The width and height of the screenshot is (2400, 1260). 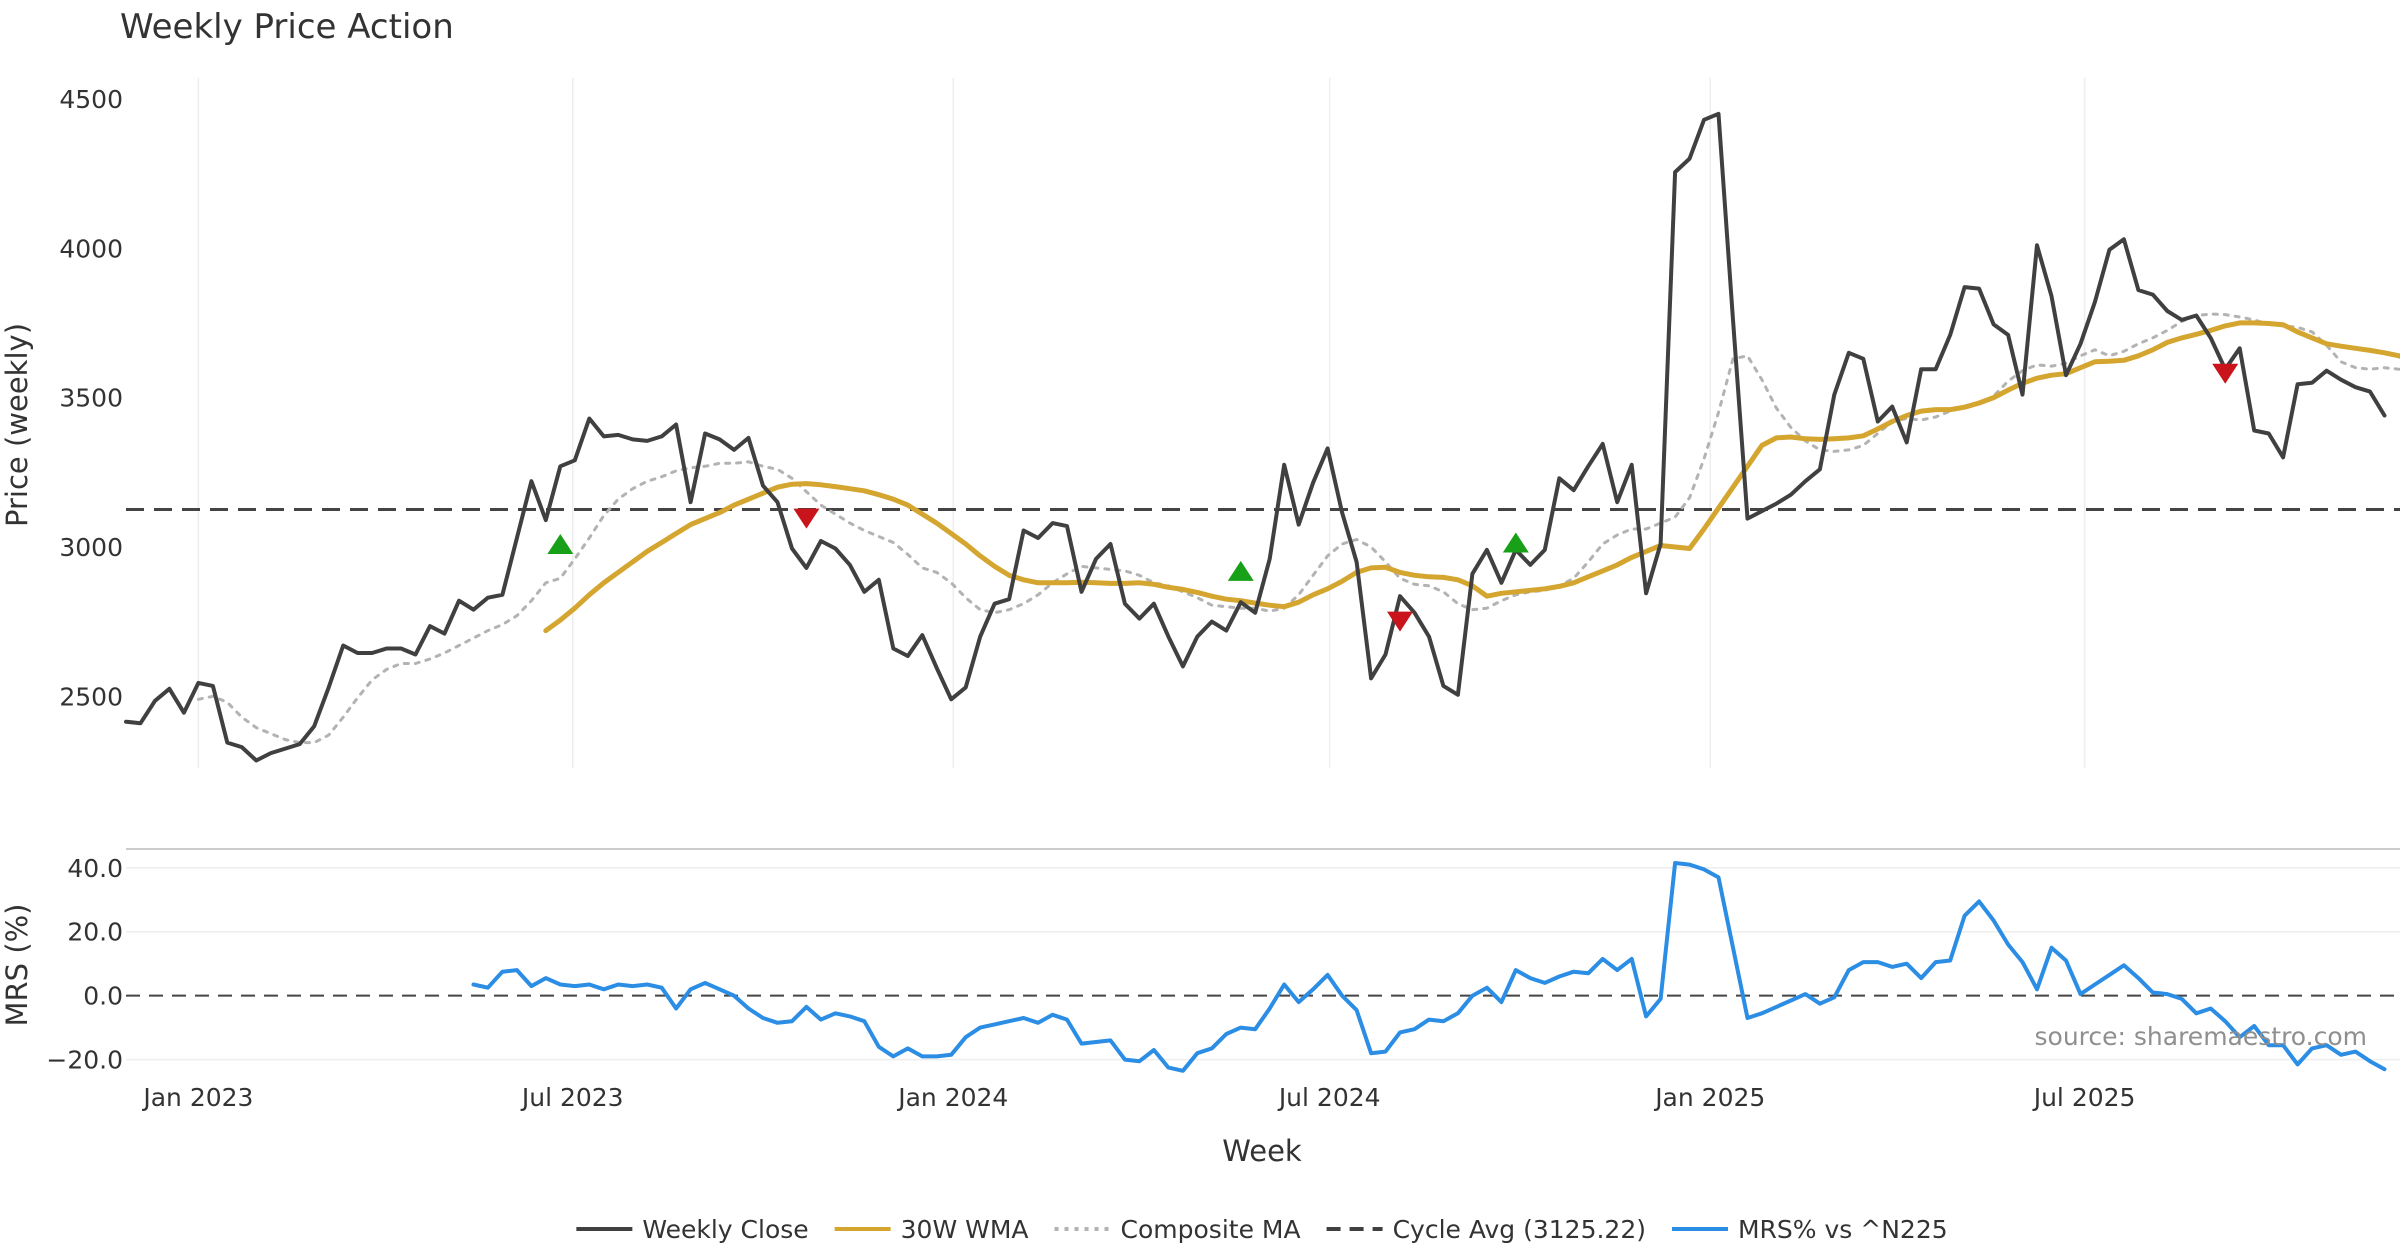 I want to click on mrs-y-tick-label: 40.0, so click(x=95, y=868).